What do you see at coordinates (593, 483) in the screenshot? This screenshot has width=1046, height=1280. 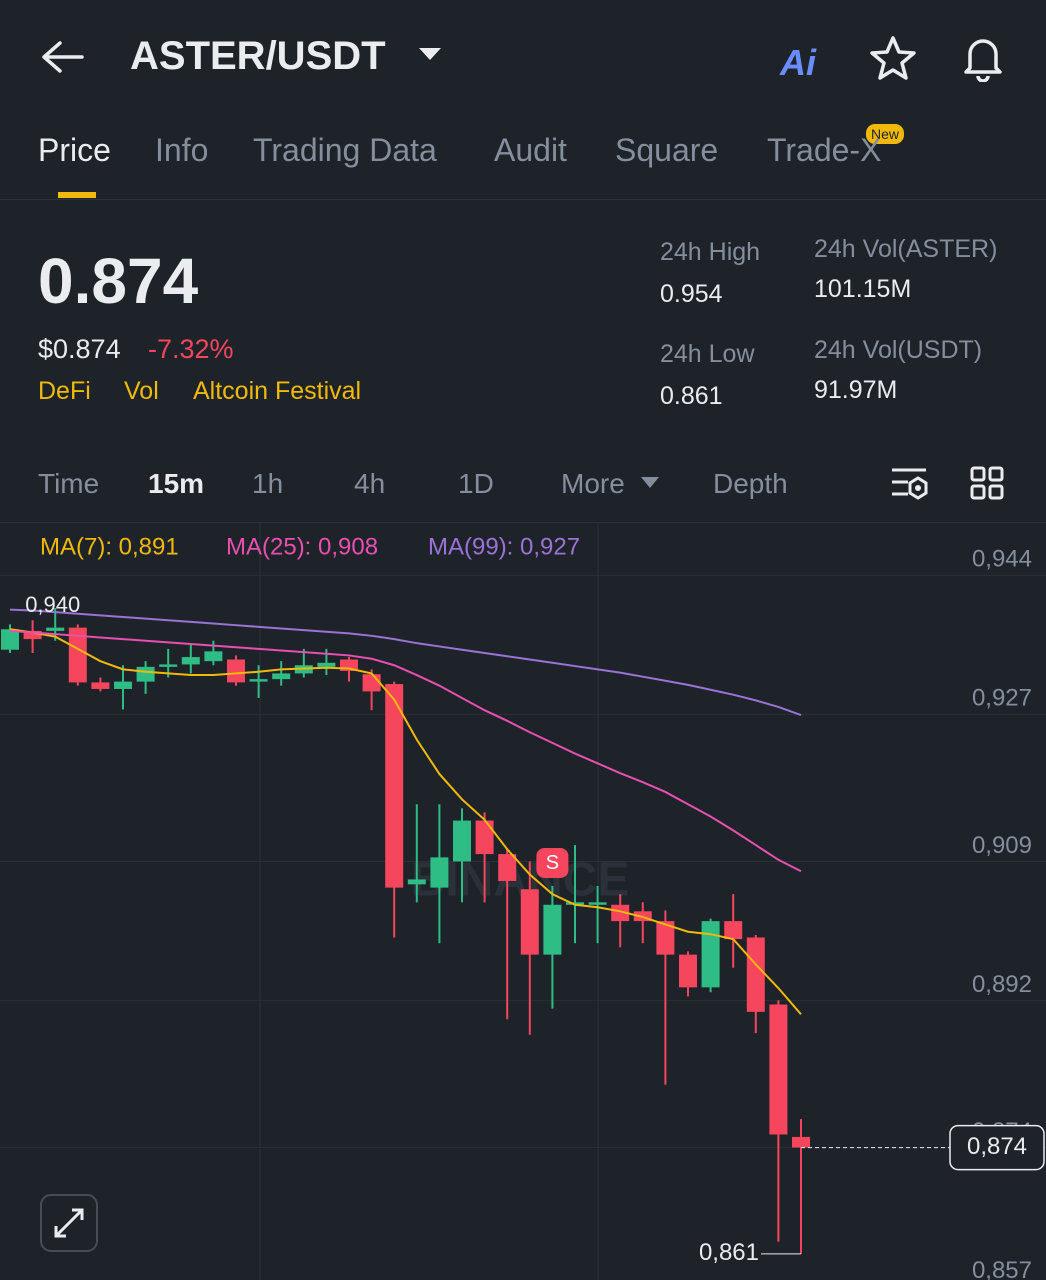 I see `interval: More` at bounding box center [593, 483].